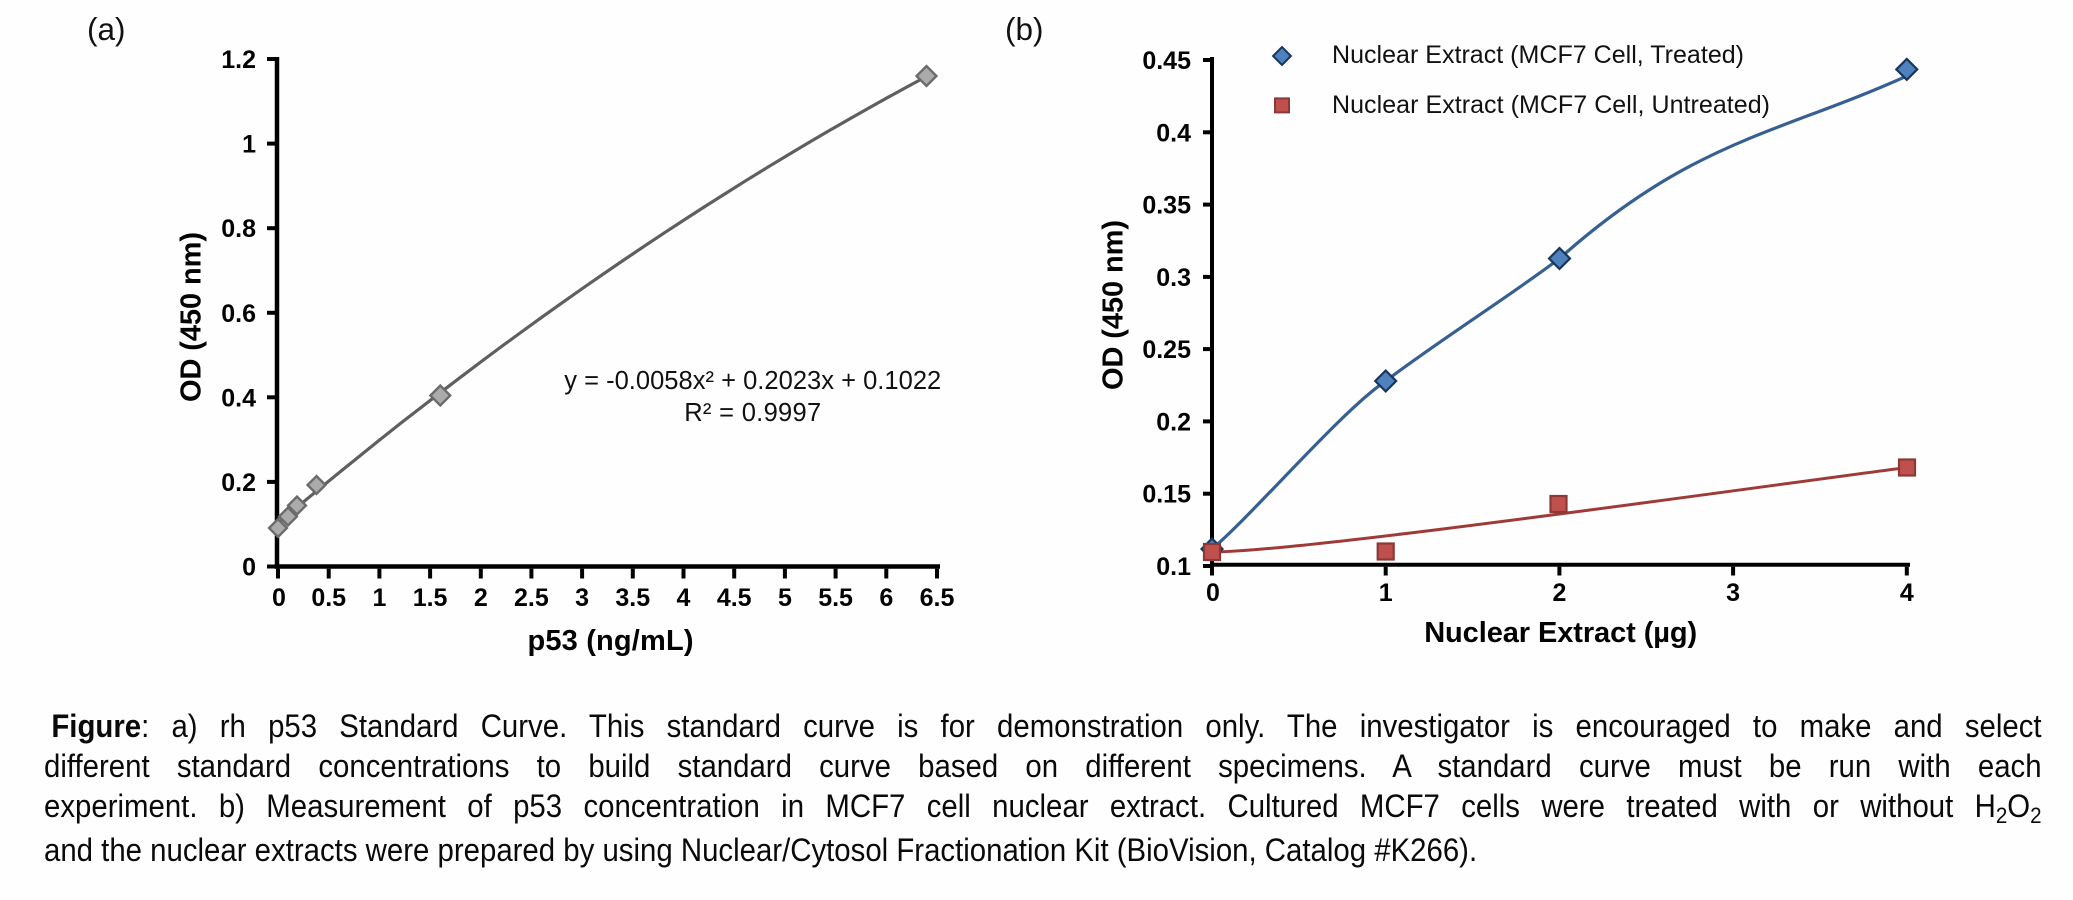 Image resolution: width=2073 pixels, height=900 pixels. I want to click on svg-text: (b), so click(1024, 29).